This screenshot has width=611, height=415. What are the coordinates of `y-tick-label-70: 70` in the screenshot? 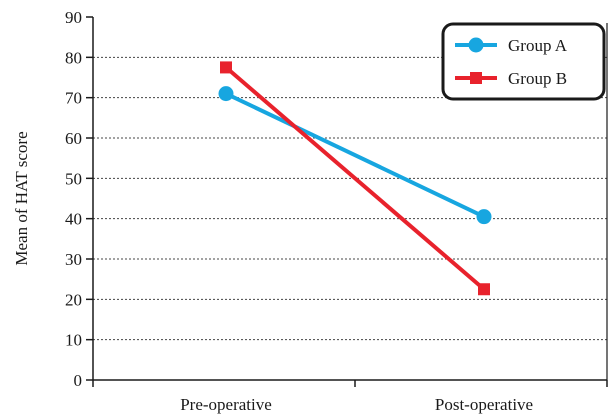 It's located at (73, 98).